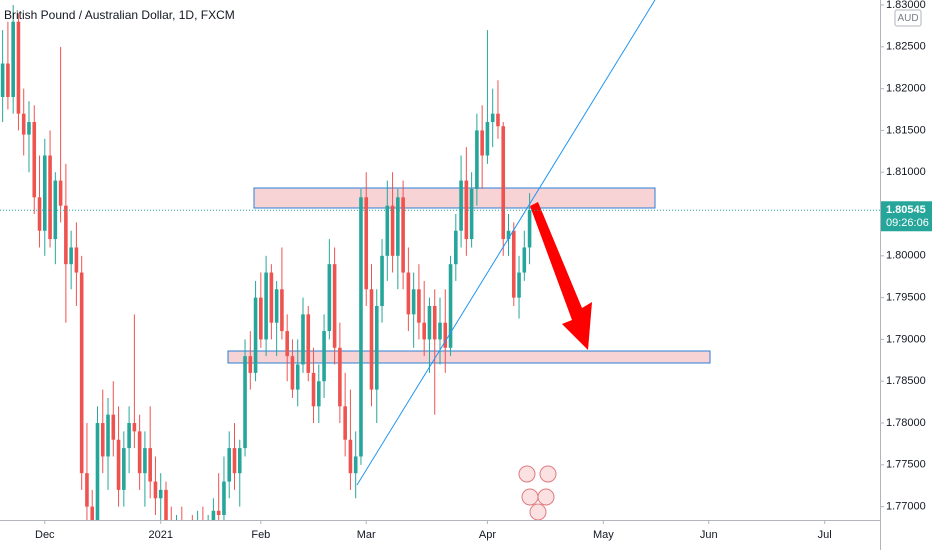  I want to click on x-tick-label: Jul, so click(825, 535).